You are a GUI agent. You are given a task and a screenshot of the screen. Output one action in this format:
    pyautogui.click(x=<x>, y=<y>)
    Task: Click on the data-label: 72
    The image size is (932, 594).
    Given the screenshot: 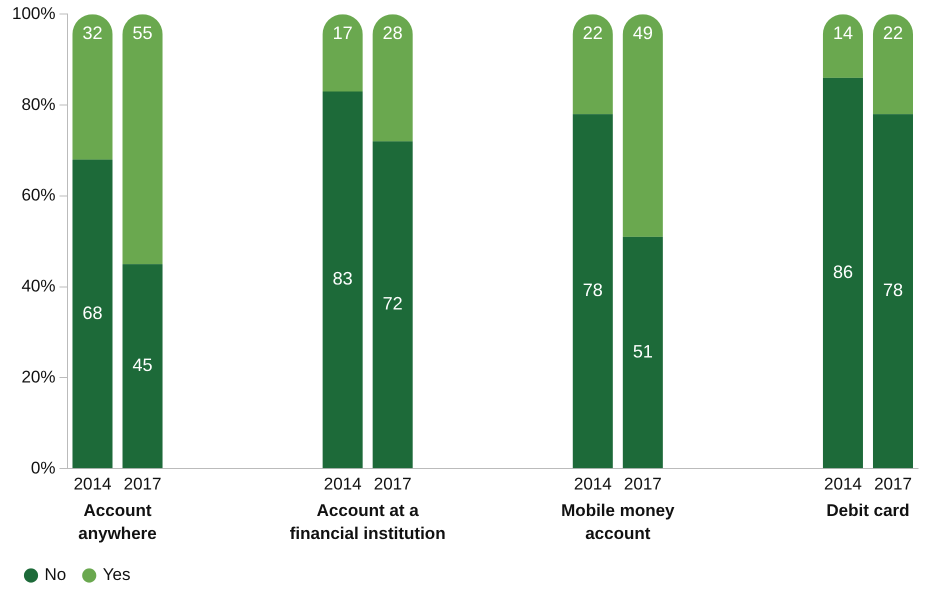 What is the action you would take?
    pyautogui.click(x=392, y=304)
    